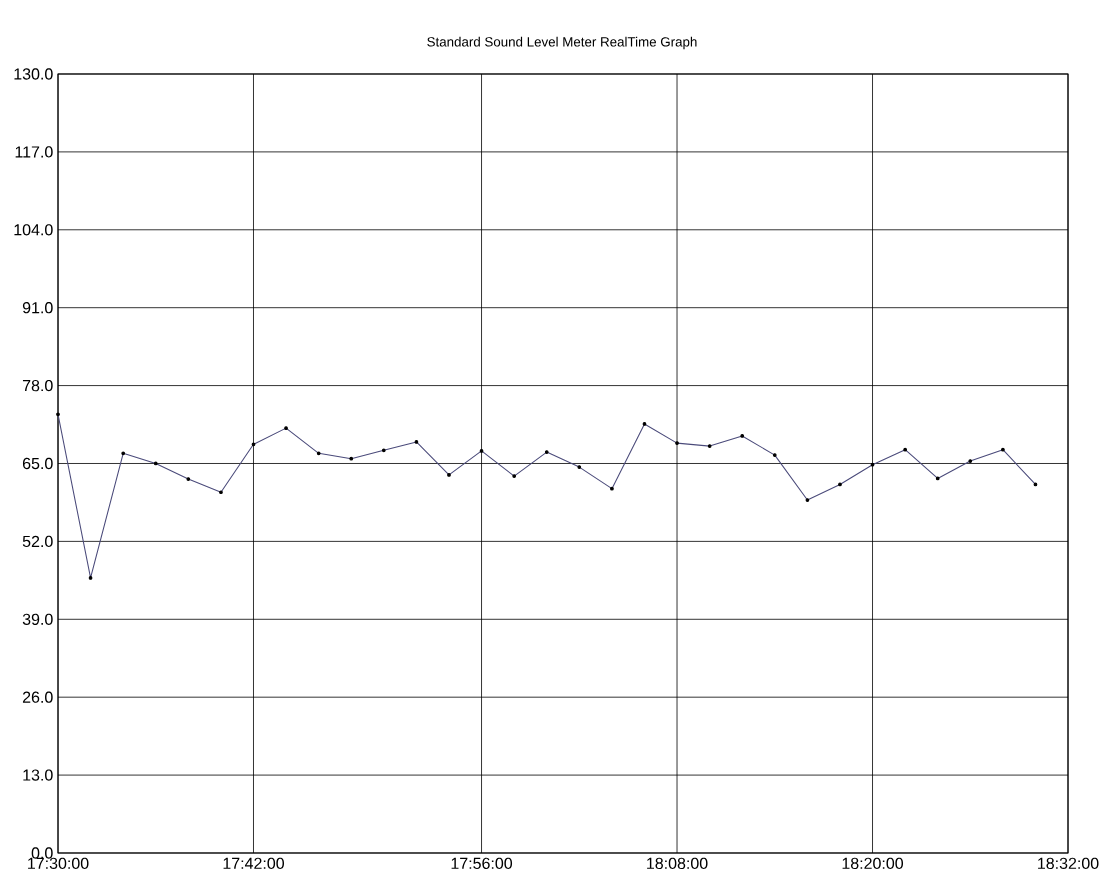  What do you see at coordinates (482, 863) in the screenshot?
I see `x-tick-label: 17:56:00` at bounding box center [482, 863].